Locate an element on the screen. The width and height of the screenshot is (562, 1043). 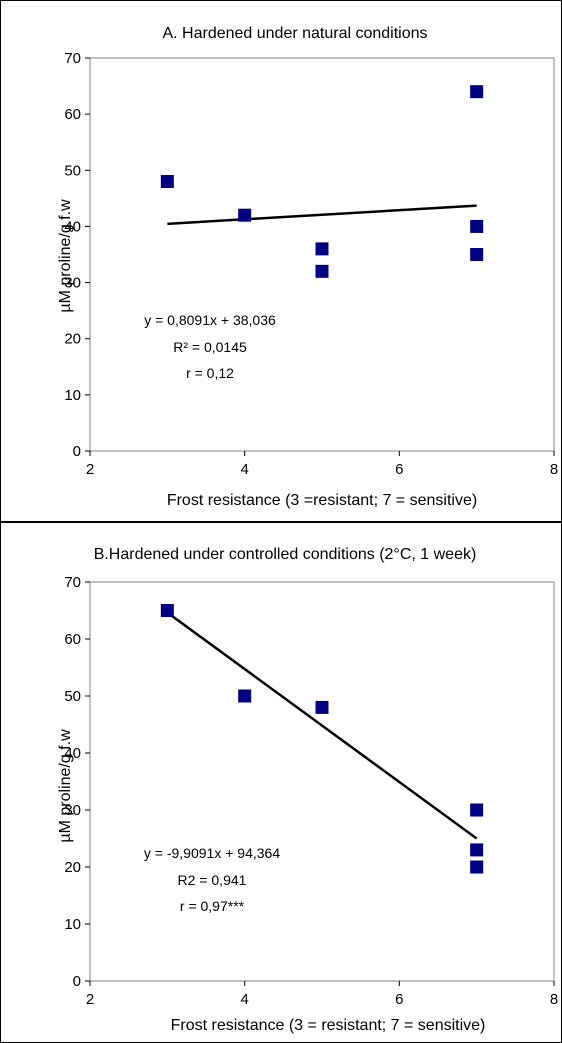
chart-a-y-label: µM proline/g f.w is located at coordinates (65, 256).